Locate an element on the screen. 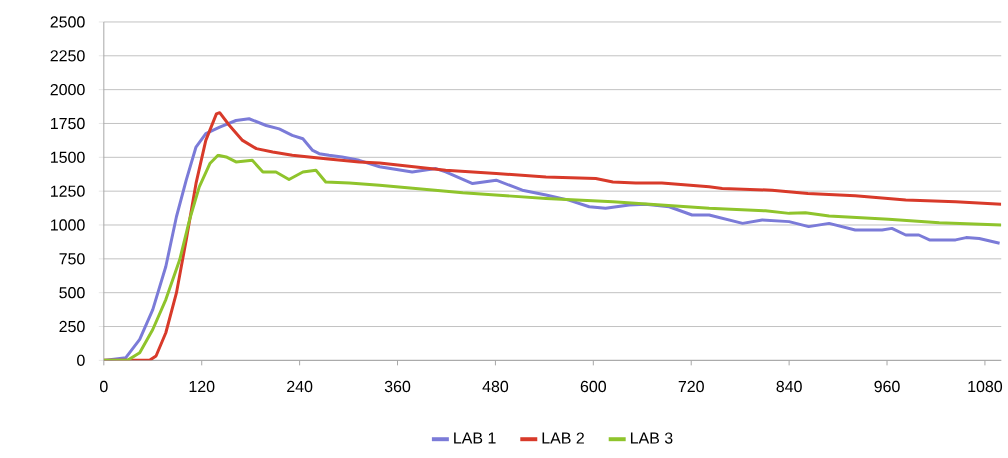 The image size is (1008, 458). legend-label: LAB 3 is located at coordinates (651, 438).